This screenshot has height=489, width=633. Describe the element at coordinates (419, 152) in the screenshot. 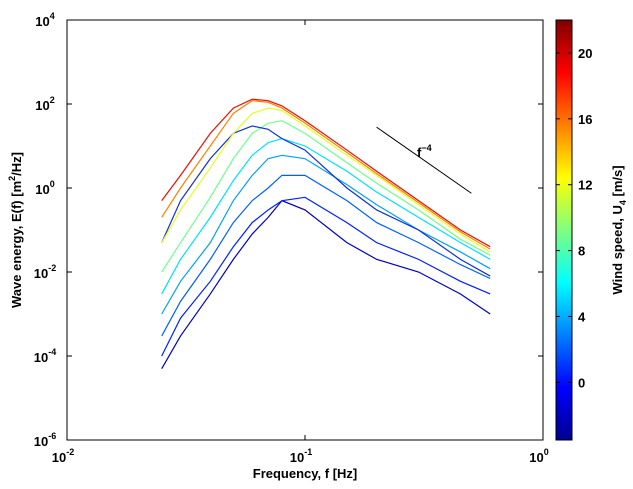

I see `annotation-base: f` at that location.